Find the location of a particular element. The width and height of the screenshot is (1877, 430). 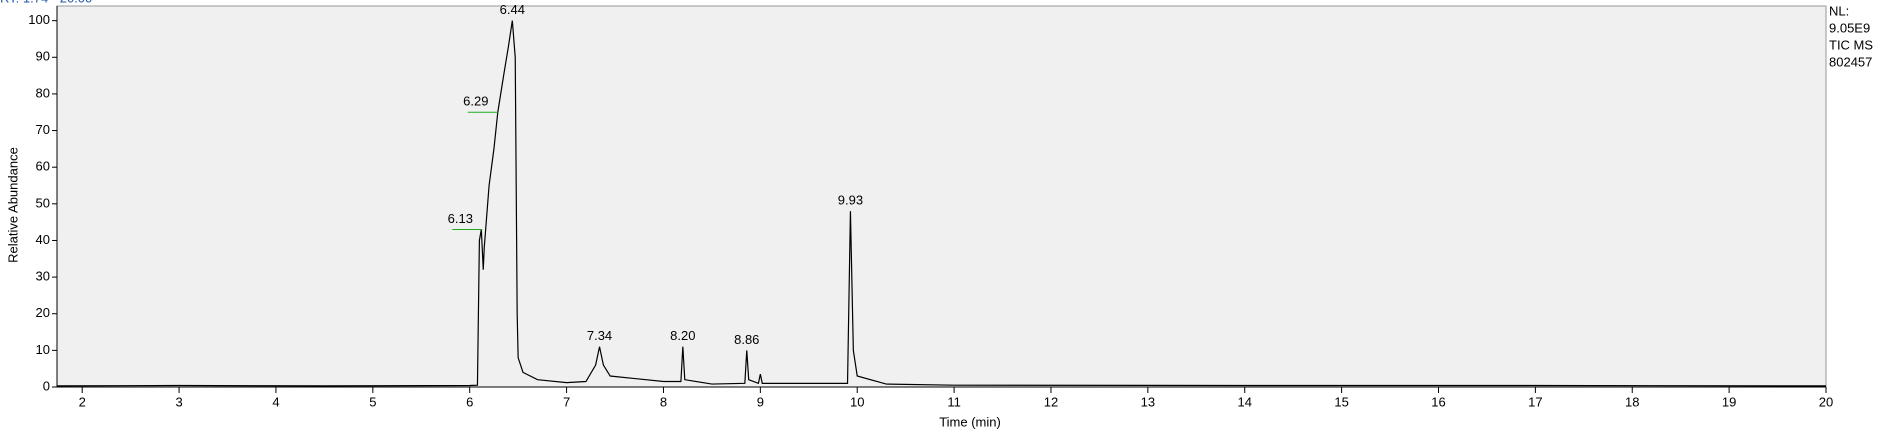

peak-label: 6.44 is located at coordinates (512, 9).